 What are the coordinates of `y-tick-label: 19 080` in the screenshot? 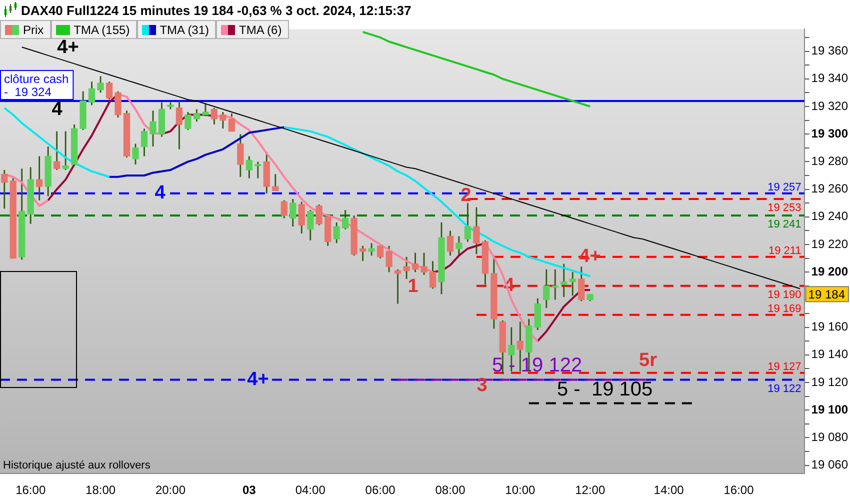 It's located at (829, 437).